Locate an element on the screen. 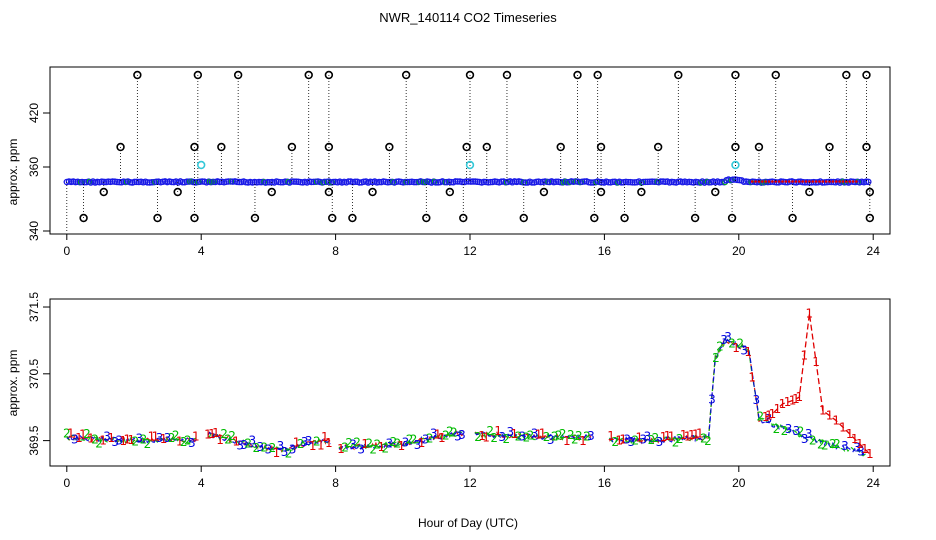 Image resolution: width=936 pixels, height=540 pixels. x-tick-label: 0 is located at coordinates (66, 251).